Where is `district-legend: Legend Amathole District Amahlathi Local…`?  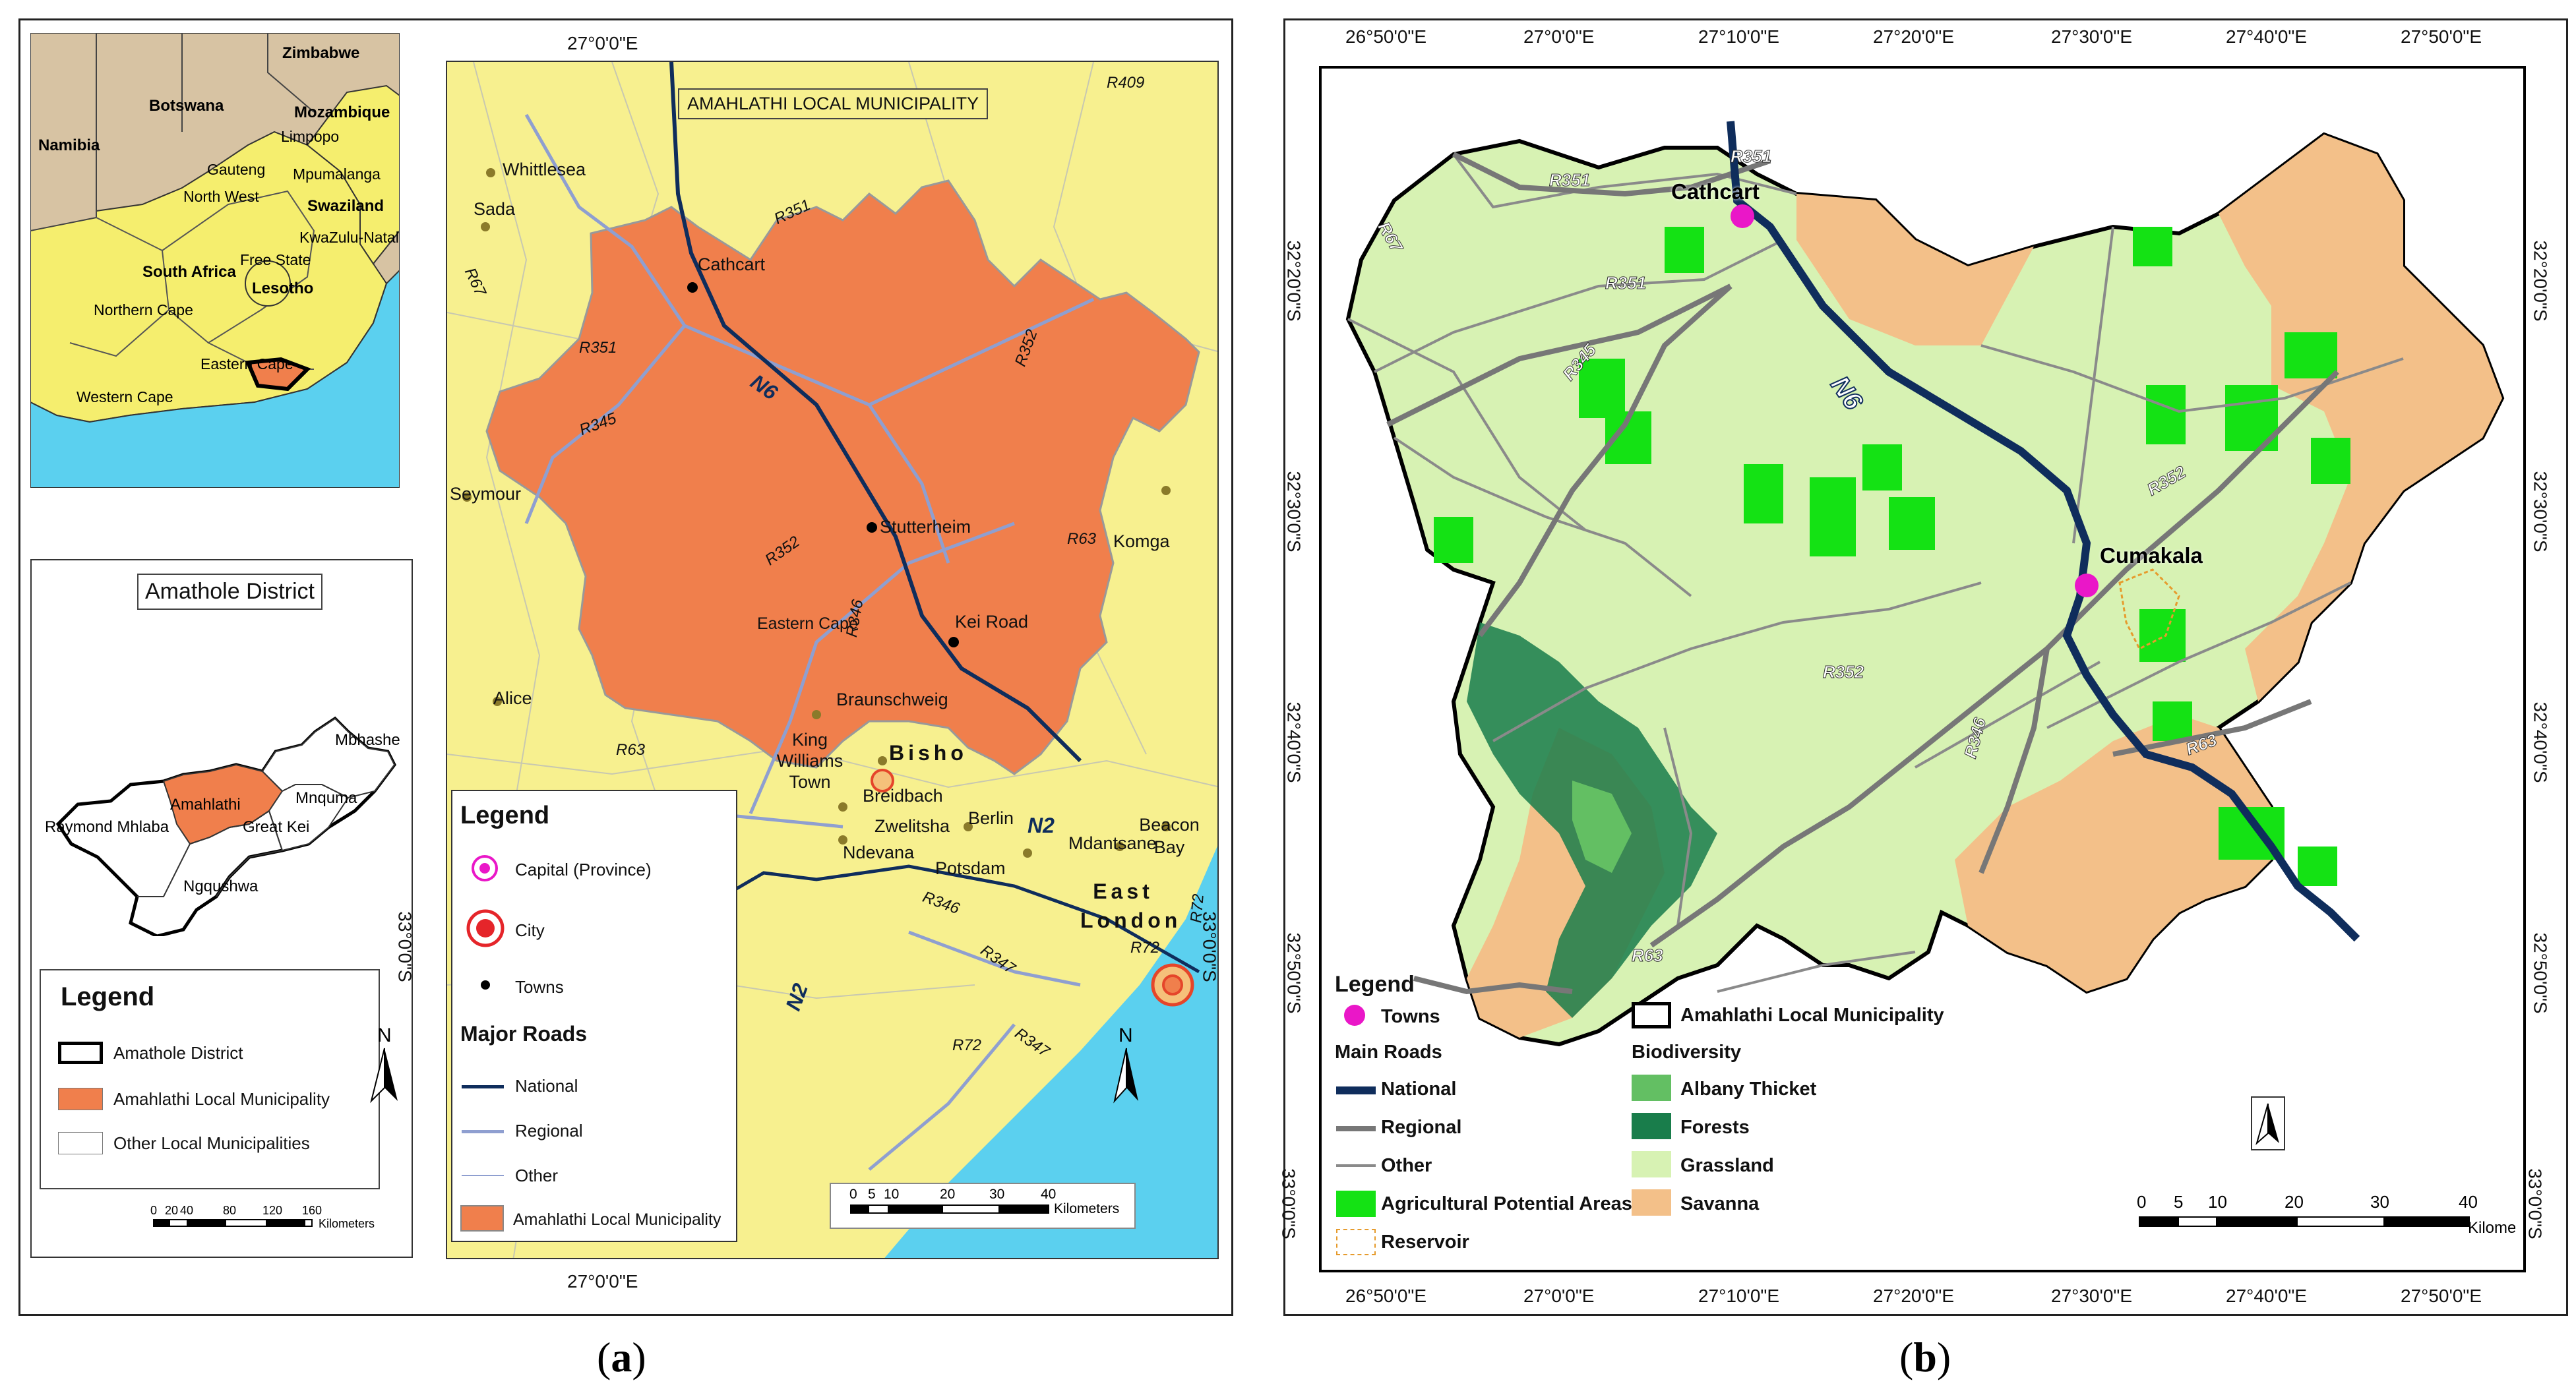 district-legend: Legend Amathole District Amahlathi Local… is located at coordinates (210, 1079).